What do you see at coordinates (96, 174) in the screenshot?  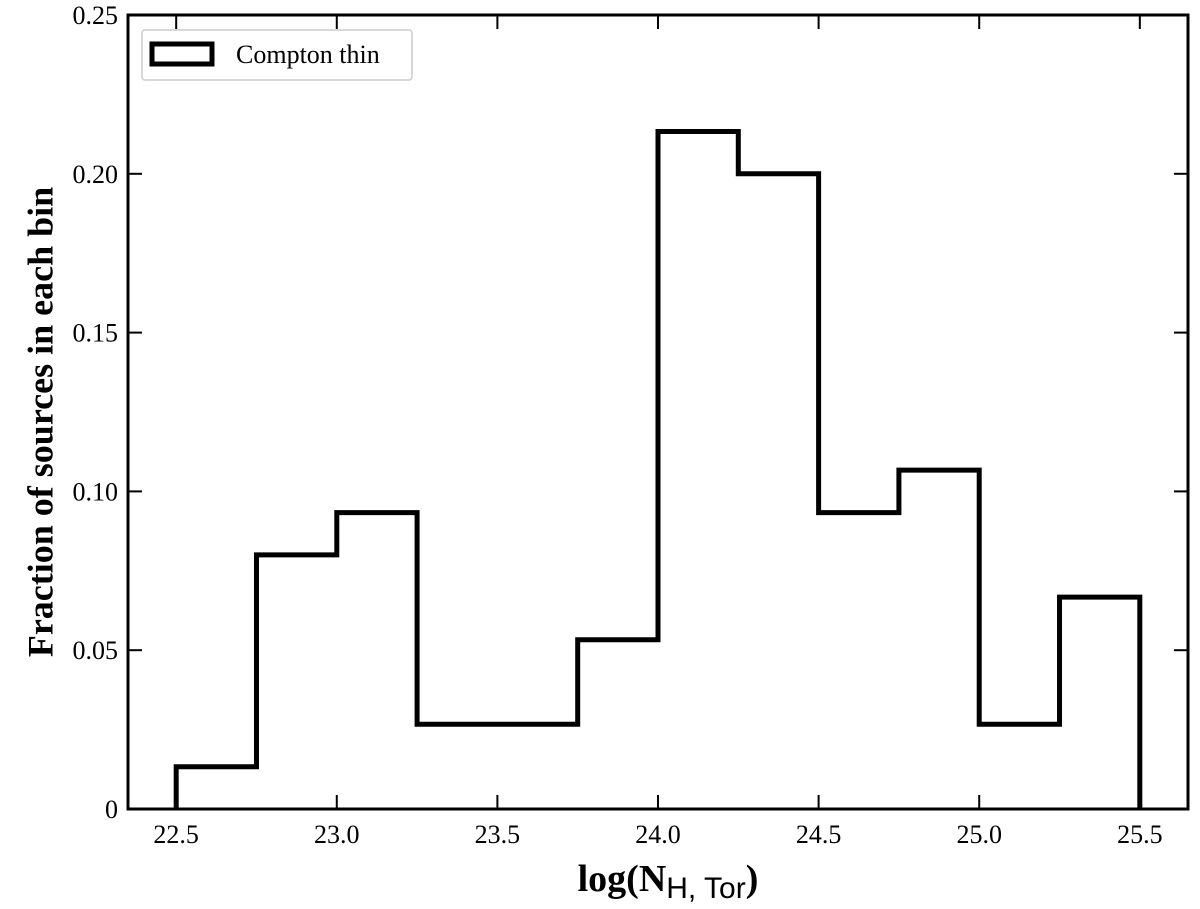 I see `y-tick-label: 0.20` at bounding box center [96, 174].